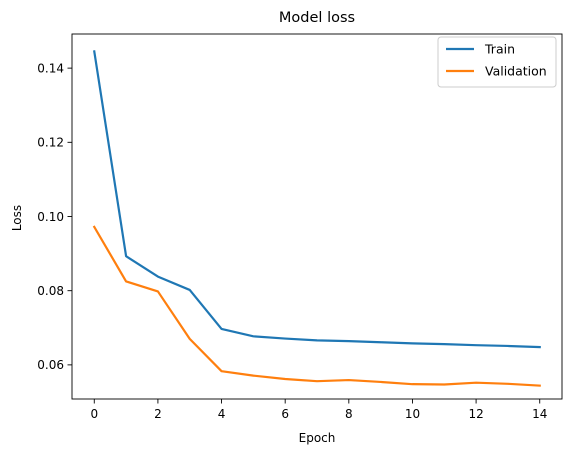 The height and width of the screenshot is (455, 576). Describe the element at coordinates (50, 291) in the screenshot. I see `y-tick-label: 0.08` at that location.